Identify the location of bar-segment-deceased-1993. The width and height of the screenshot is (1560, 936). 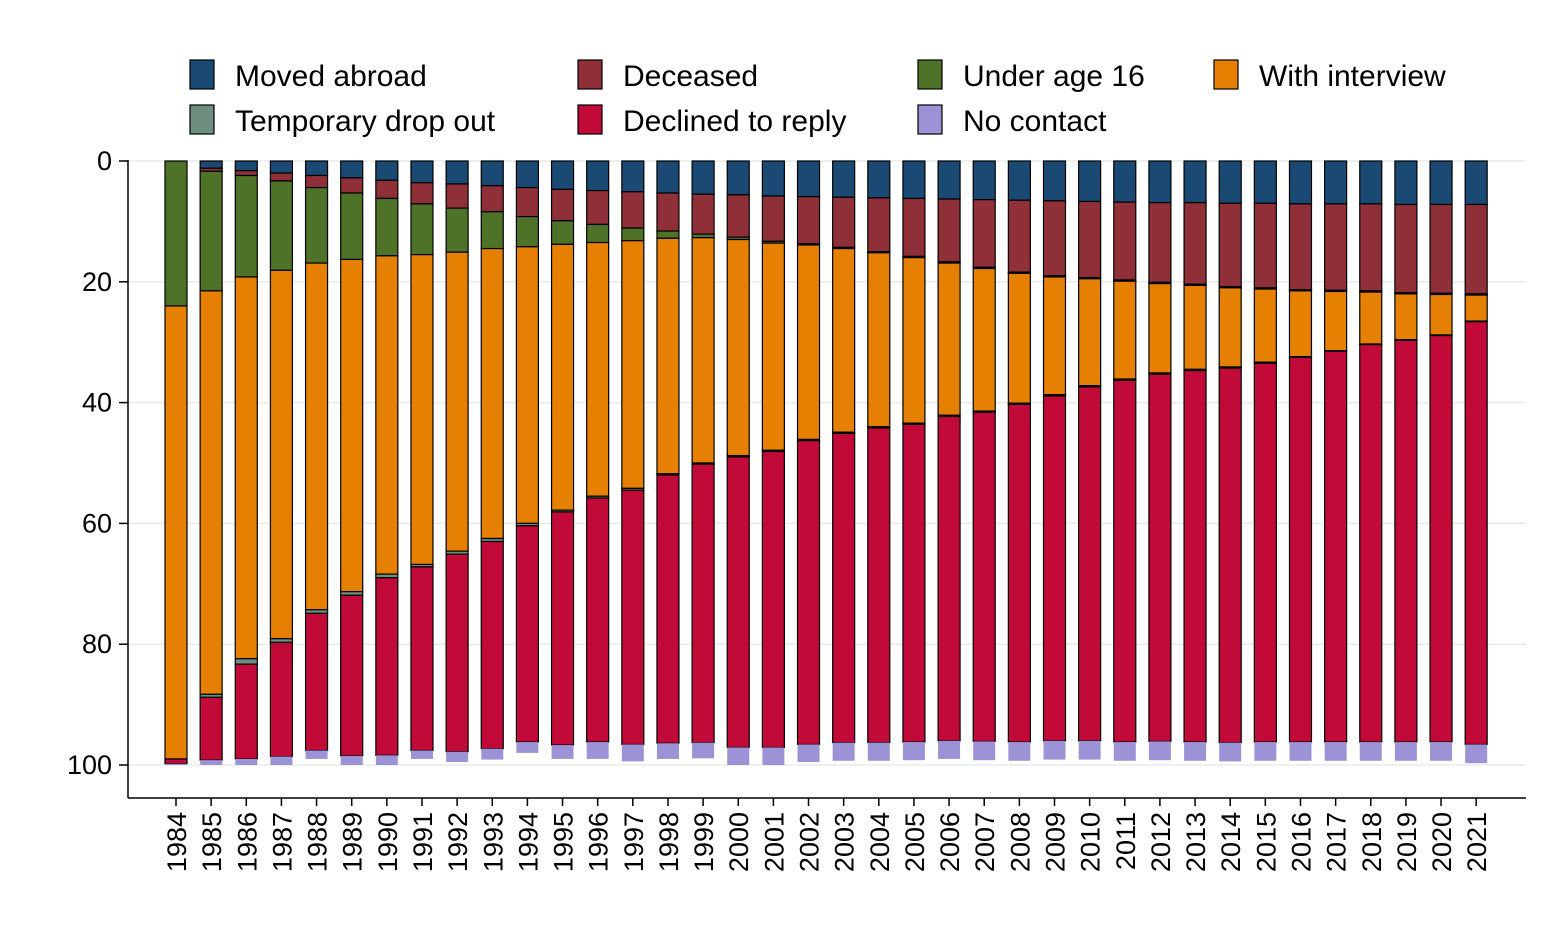
(492, 199).